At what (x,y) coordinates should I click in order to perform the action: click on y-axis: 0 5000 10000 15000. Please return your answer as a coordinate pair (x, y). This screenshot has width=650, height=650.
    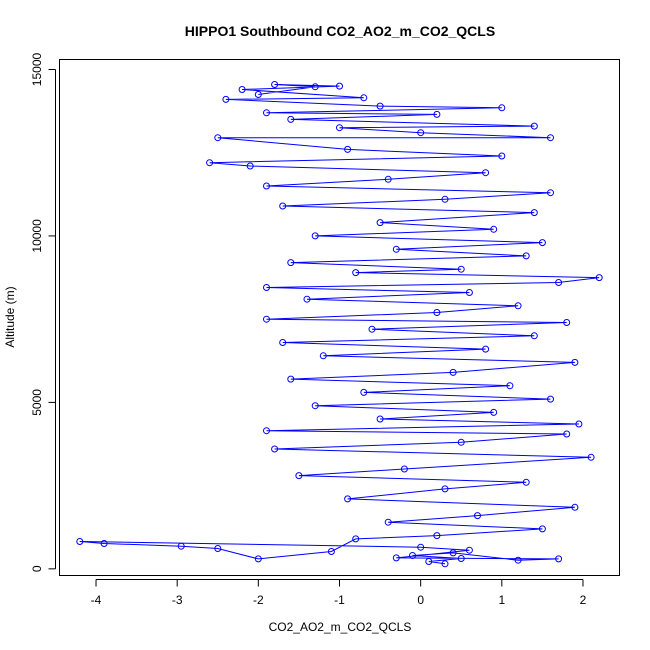
    Looking at the image, I should click on (43, 312).